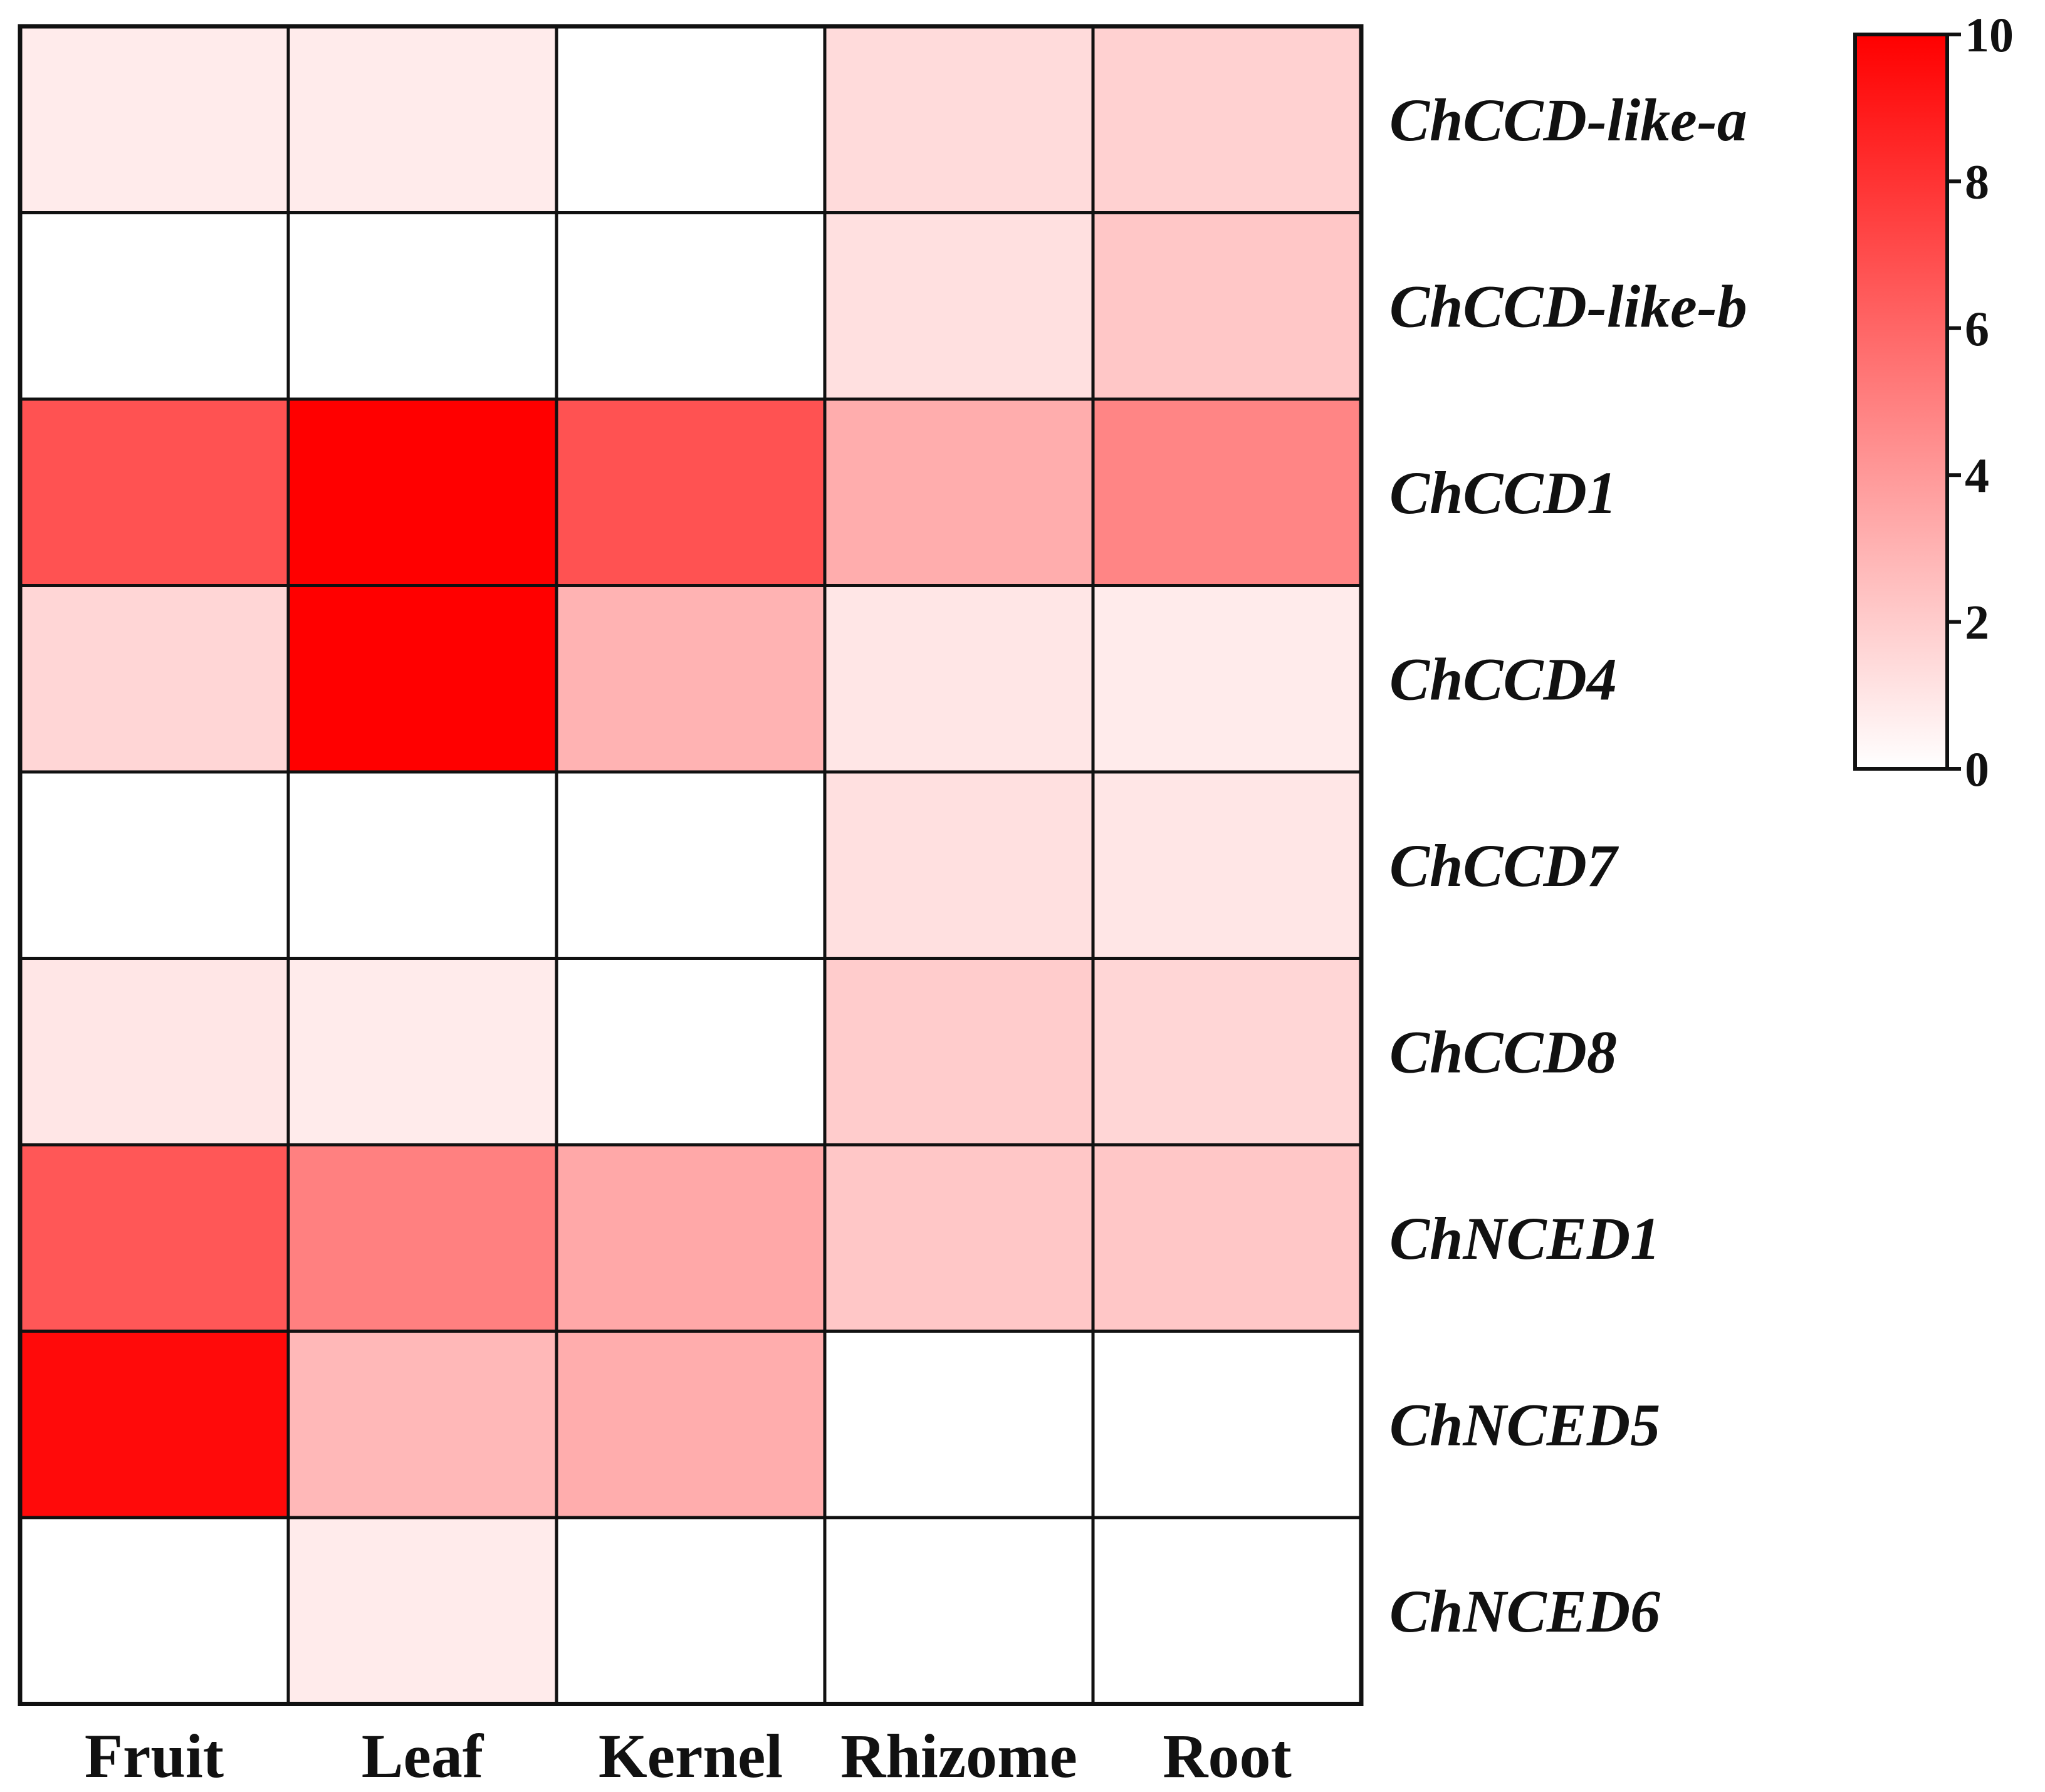  What do you see at coordinates (1503, 492) in the screenshot?
I see `row-label-chccd1: ChCCD1` at bounding box center [1503, 492].